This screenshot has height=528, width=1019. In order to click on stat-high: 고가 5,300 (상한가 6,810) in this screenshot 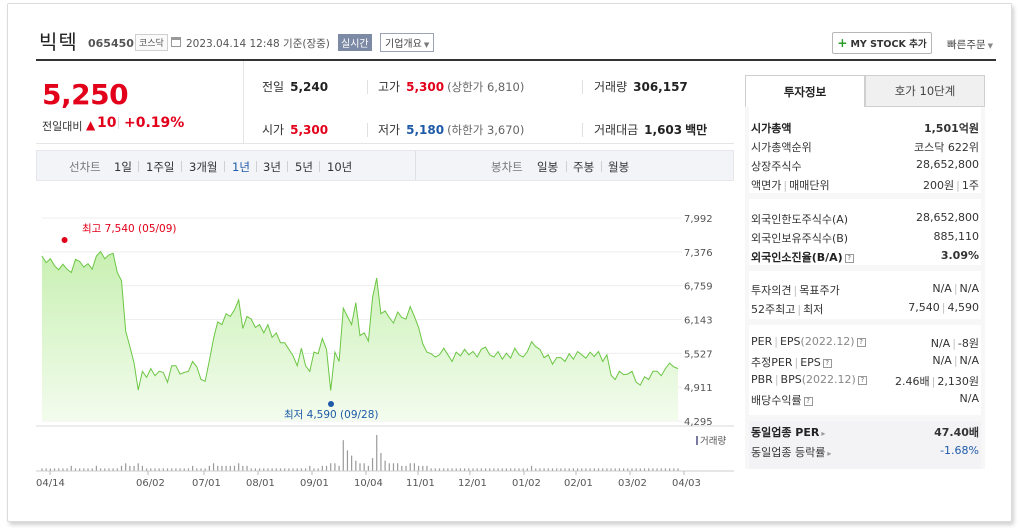, I will do `click(451, 86)`.